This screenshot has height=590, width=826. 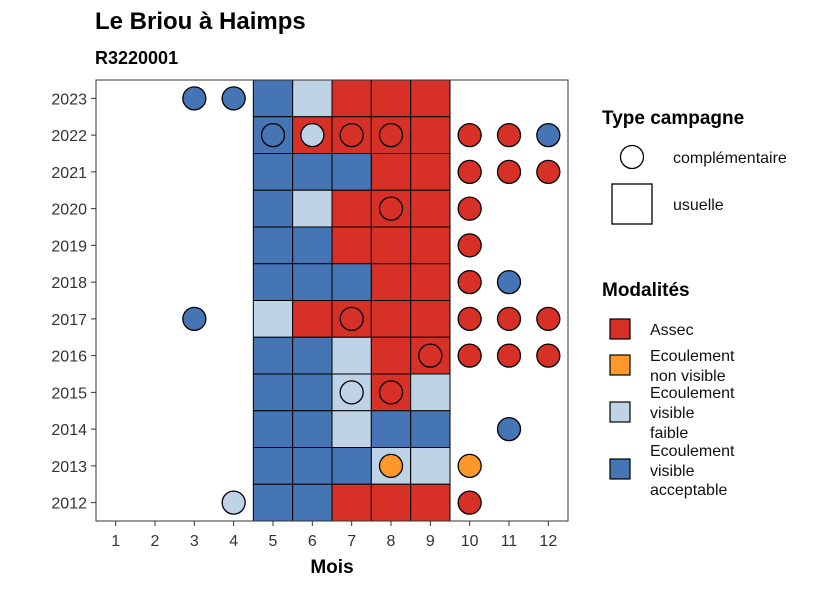 What do you see at coordinates (698, 205) in the screenshot?
I see `legend-type-label-usuelle: usuelle` at bounding box center [698, 205].